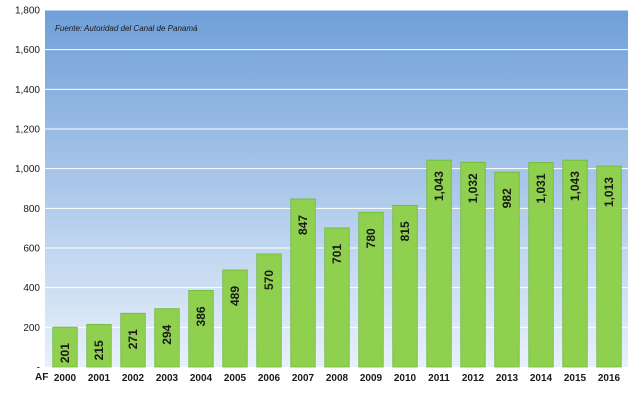 Image resolution: width=630 pixels, height=400 pixels. What do you see at coordinates (126, 28) in the screenshot?
I see `source-note: Fuente: Autoridad del Canal de Panamá` at bounding box center [126, 28].